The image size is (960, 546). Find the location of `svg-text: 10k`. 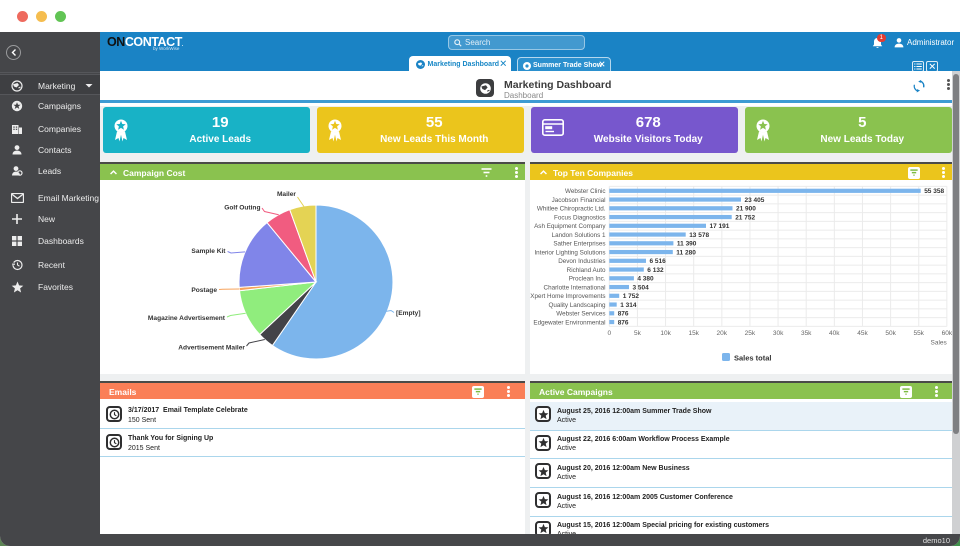

svg-text: 10k is located at coordinates (665, 333).